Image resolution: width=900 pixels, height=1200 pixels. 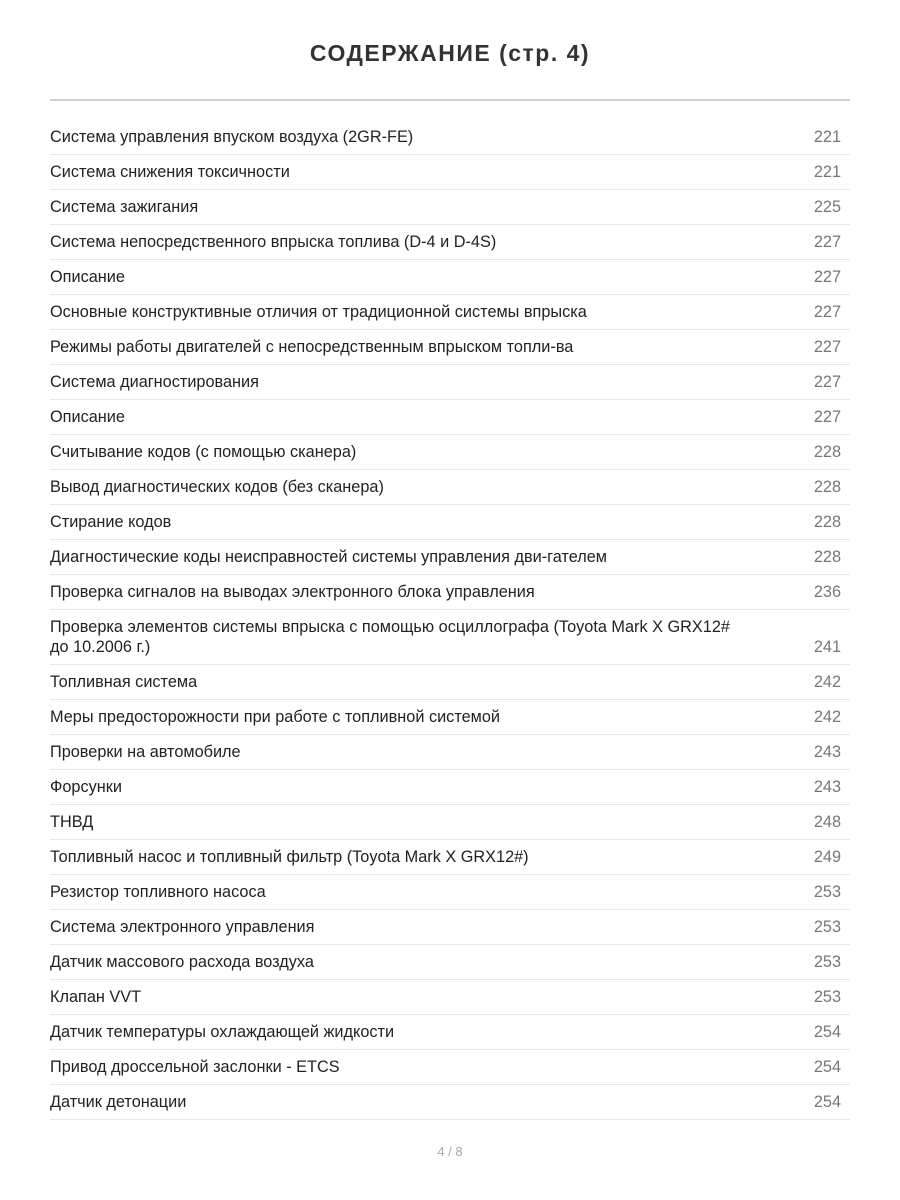 What do you see at coordinates (124, 682) in the screenshot?
I see `toc-entry-title: Топливная система` at bounding box center [124, 682].